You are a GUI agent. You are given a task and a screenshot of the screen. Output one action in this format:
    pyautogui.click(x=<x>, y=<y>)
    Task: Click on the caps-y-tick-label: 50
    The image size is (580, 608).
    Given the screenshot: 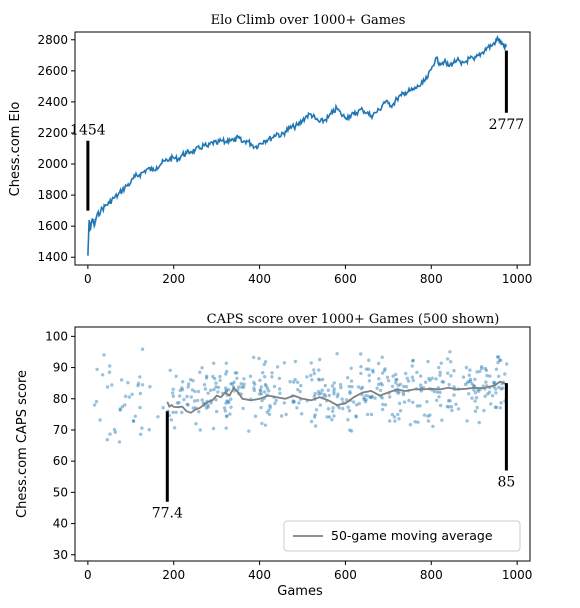 What is the action you would take?
    pyautogui.click(x=60, y=492)
    